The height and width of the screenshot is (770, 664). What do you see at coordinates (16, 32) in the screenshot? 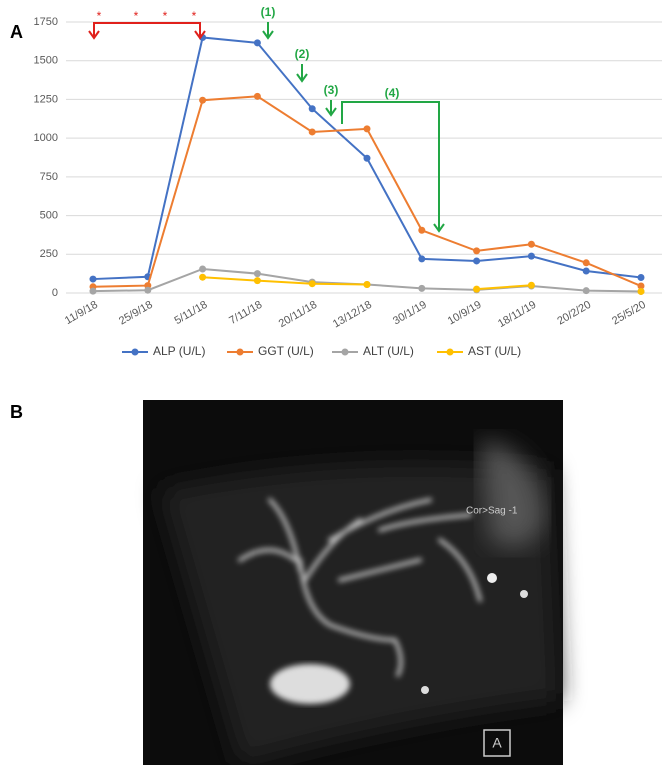
I see `panel-label: A` at bounding box center [16, 32].